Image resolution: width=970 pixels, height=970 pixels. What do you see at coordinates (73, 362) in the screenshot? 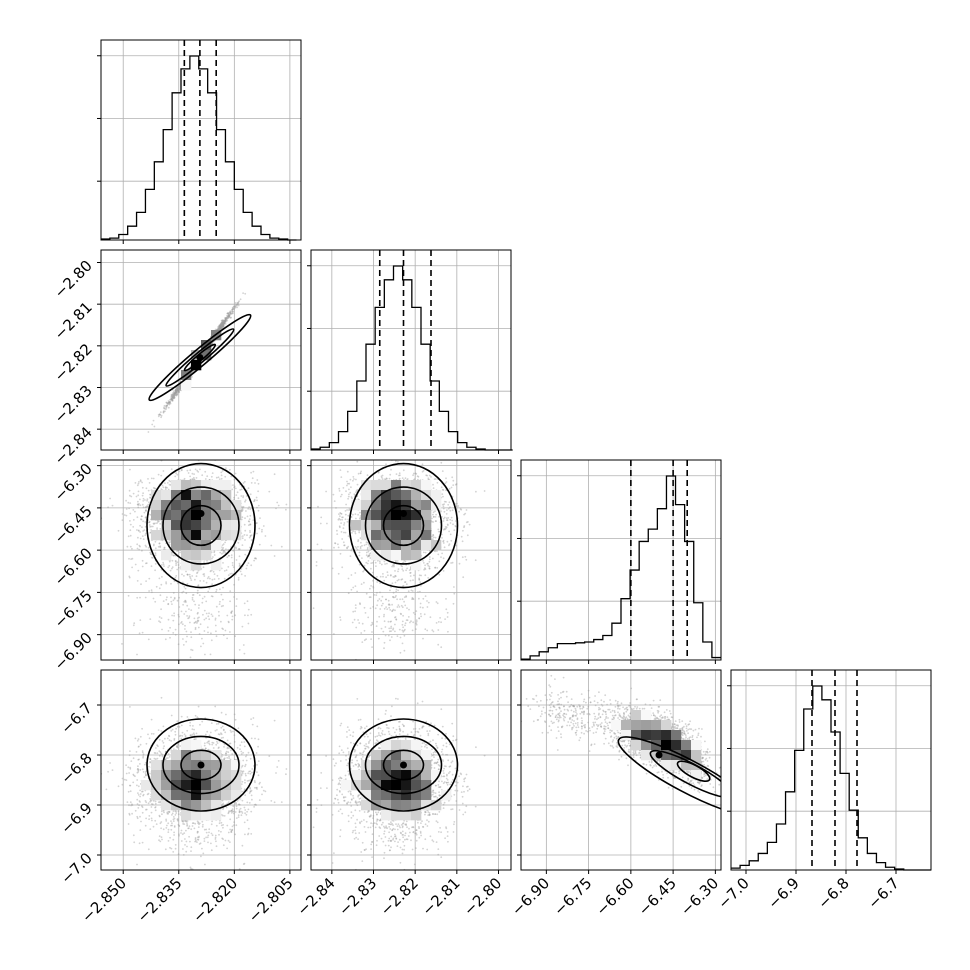
I see `y-tick-label: −2.82` at bounding box center [73, 362].